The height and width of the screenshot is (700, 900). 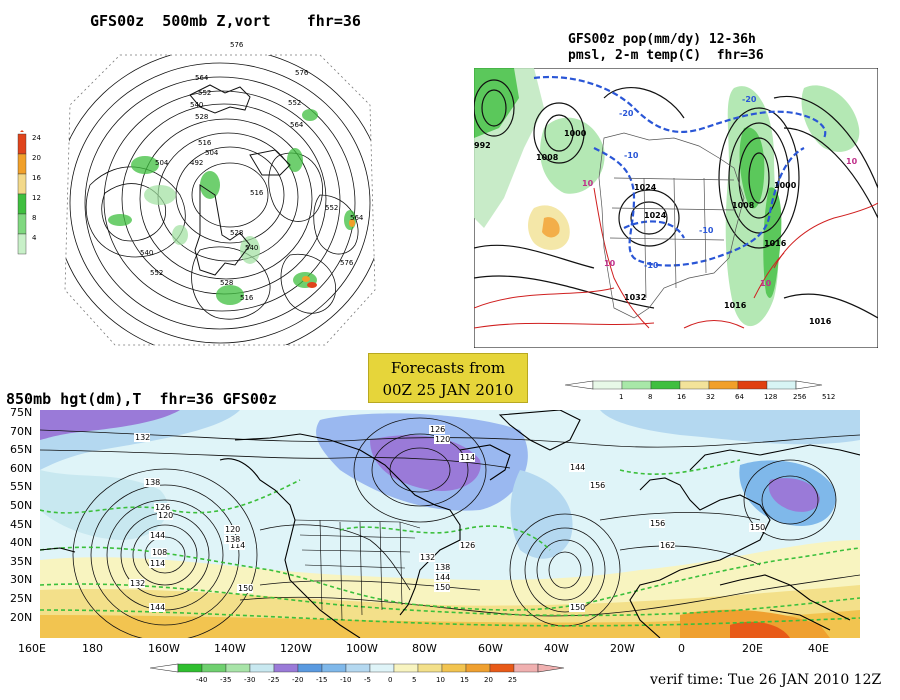 What do you see at coordinates (21, 468) in the screenshot?
I see `latitude-label: 60N` at bounding box center [21, 468].